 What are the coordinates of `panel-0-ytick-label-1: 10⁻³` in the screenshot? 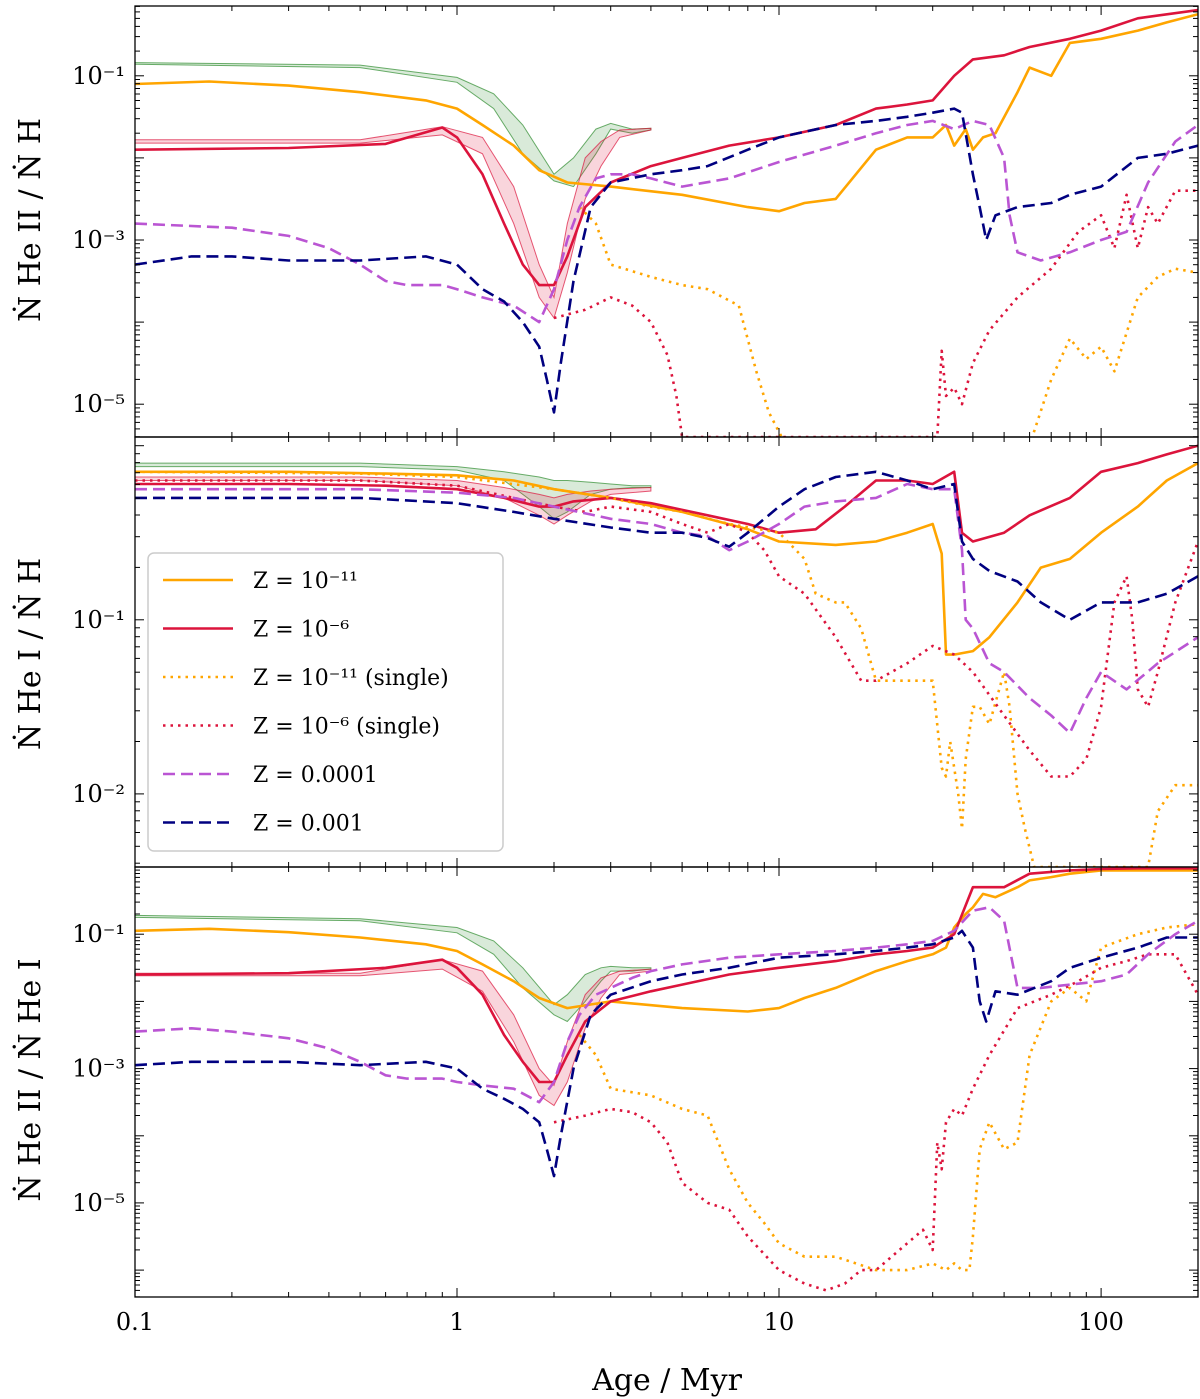 It's located at (98, 240).